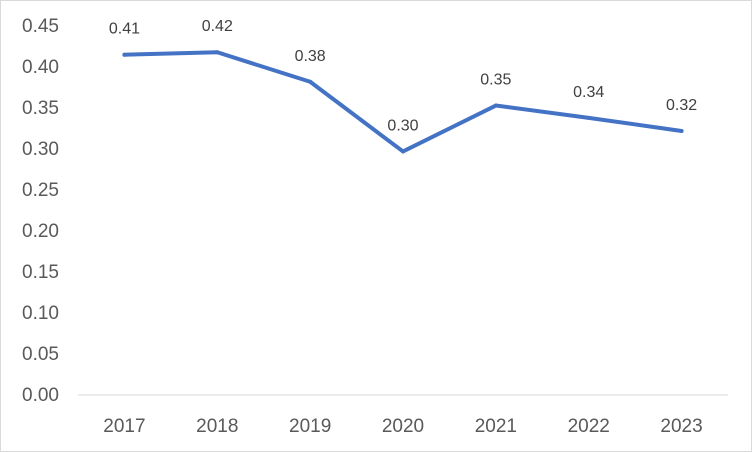  Describe the element at coordinates (496, 426) in the screenshot. I see `x-tick-label: 2021` at that location.